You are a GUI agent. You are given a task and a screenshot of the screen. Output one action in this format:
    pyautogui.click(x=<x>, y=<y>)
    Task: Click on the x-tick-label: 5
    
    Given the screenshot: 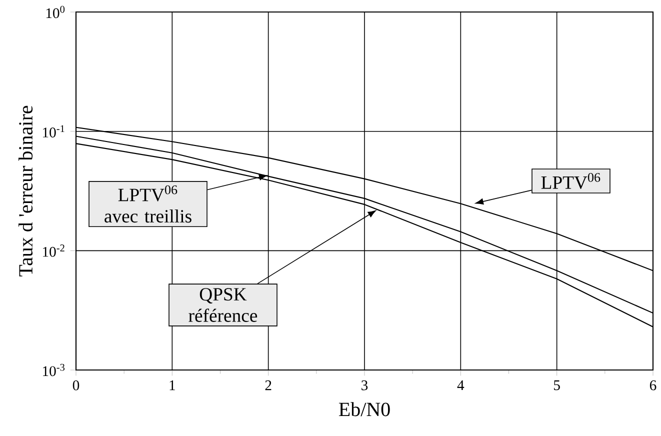 What is the action you would take?
    pyautogui.click(x=557, y=385)
    